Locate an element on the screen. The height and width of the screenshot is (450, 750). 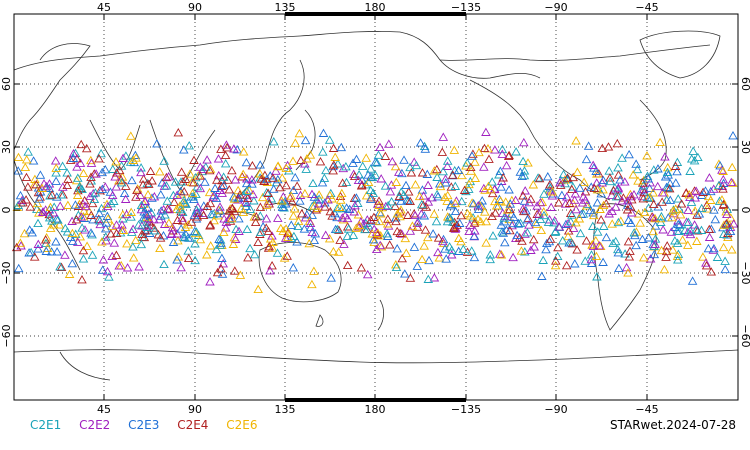
legend-item-c2e2: C2E2 is located at coordinates (95, 425).